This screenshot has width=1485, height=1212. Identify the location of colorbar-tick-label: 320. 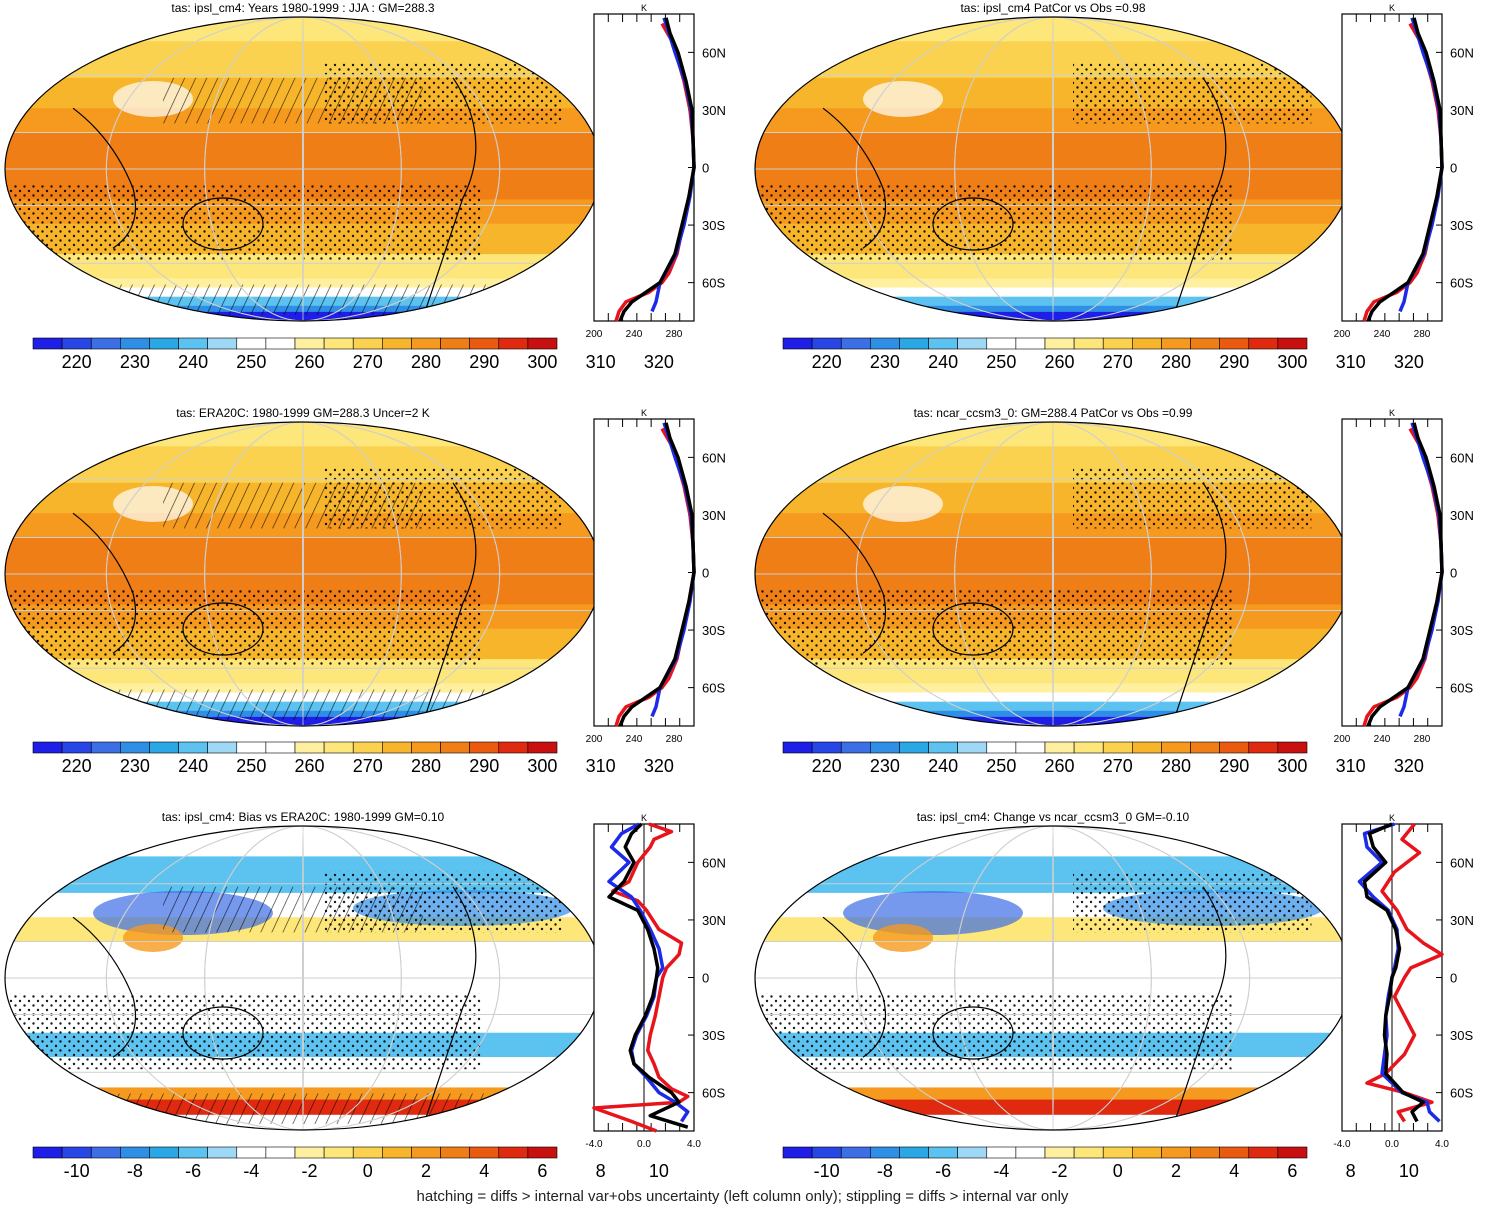
(1409, 362).